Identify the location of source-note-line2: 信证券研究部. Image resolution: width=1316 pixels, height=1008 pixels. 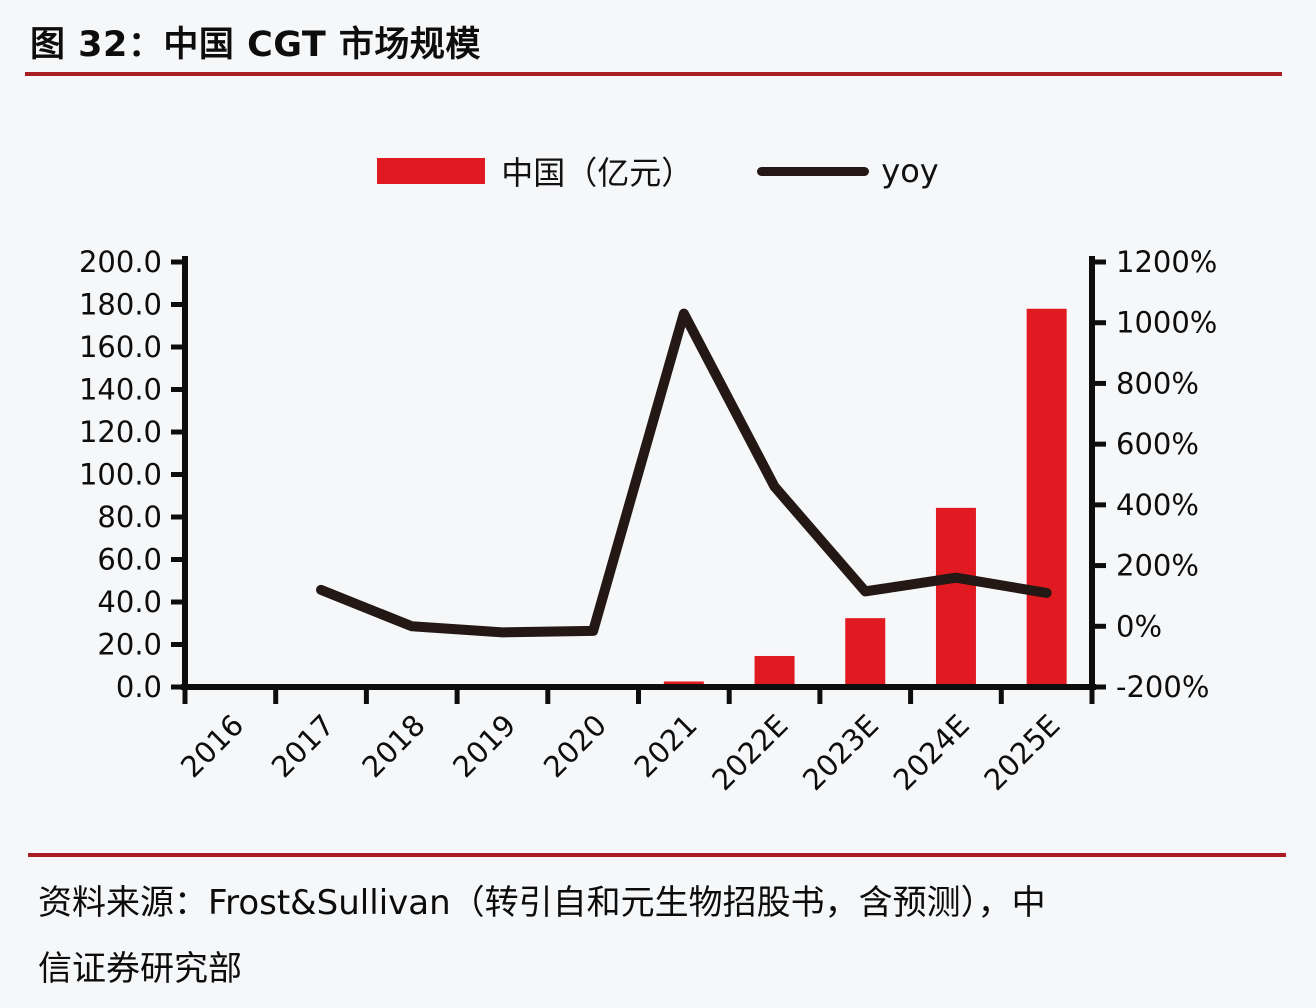
(140, 969).